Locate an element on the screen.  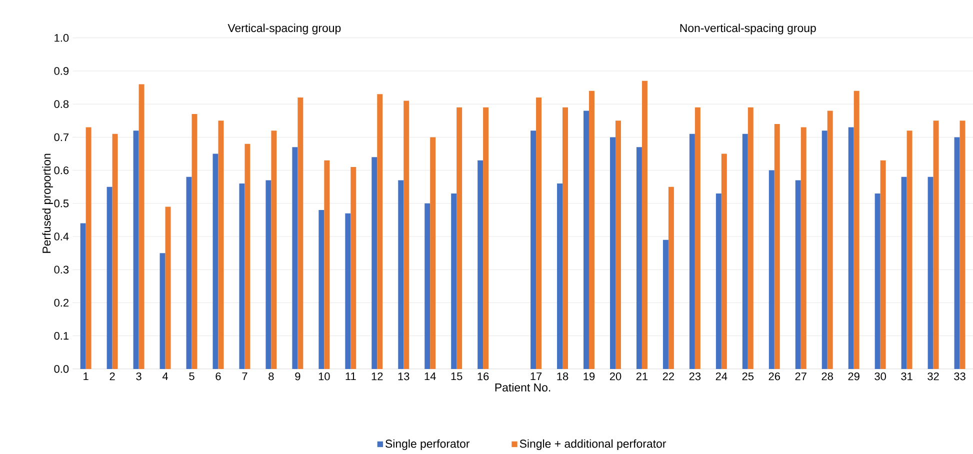
x-tick-label: 28 is located at coordinates (827, 376).